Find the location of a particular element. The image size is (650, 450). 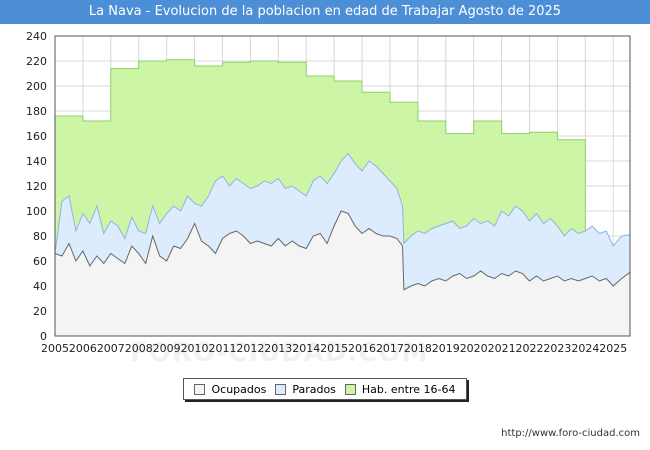

legend-swatch-ocupados is located at coordinates (200, 389).